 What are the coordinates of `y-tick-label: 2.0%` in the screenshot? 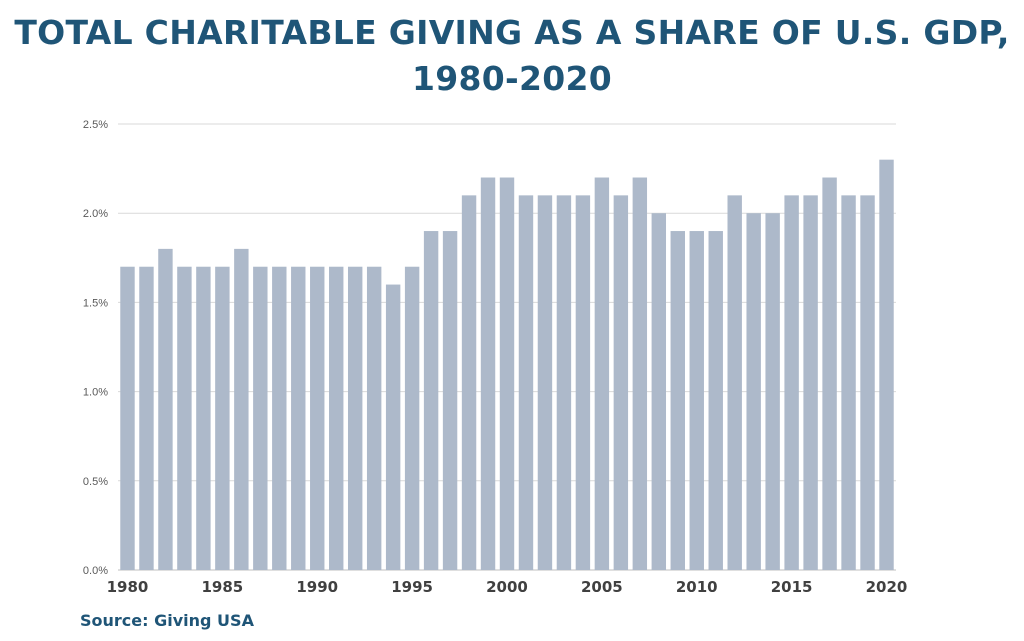 It's located at (95, 214).